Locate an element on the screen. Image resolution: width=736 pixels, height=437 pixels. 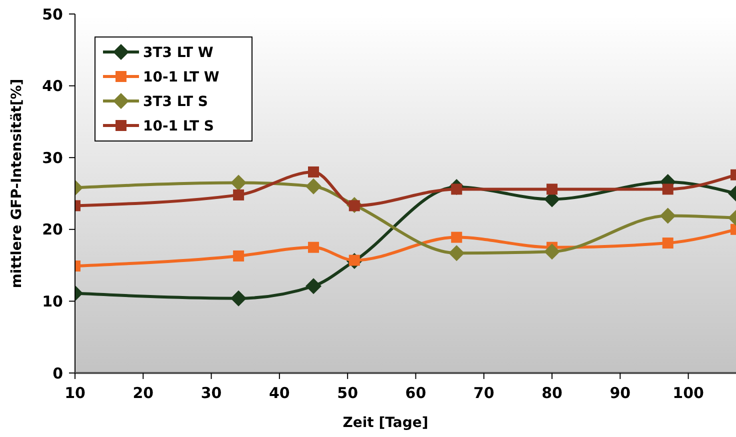
y-tick-label: 10 is located at coordinates (52, 301).